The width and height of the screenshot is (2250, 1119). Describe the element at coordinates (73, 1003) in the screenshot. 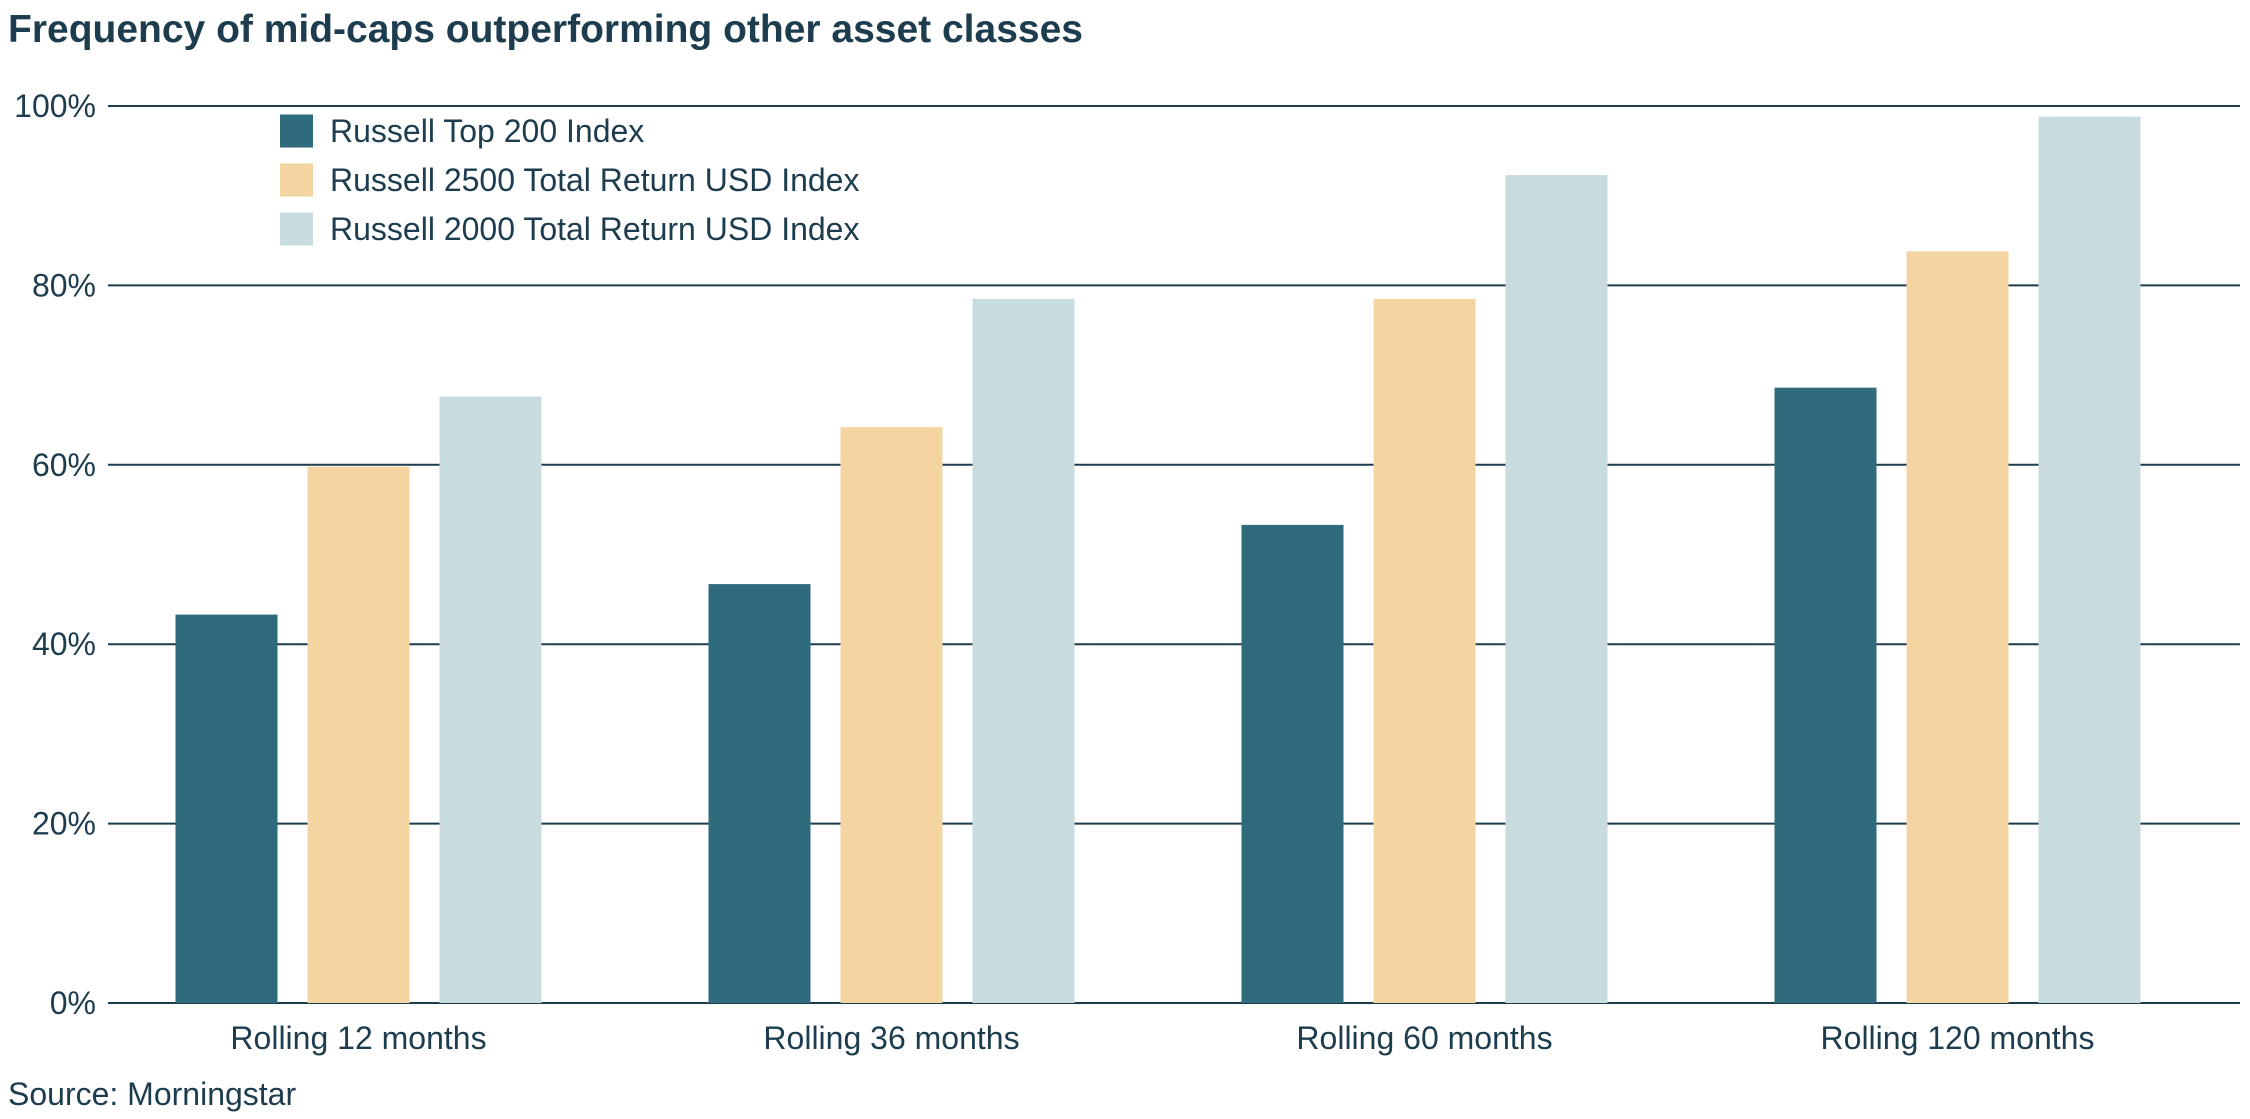

I see `y-tick-label: 0%` at that location.